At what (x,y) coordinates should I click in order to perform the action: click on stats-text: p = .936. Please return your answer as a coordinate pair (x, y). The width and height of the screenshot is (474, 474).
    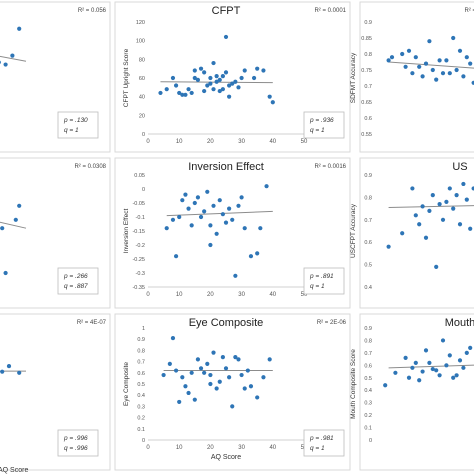
    Looking at the image, I should click on (321, 120).